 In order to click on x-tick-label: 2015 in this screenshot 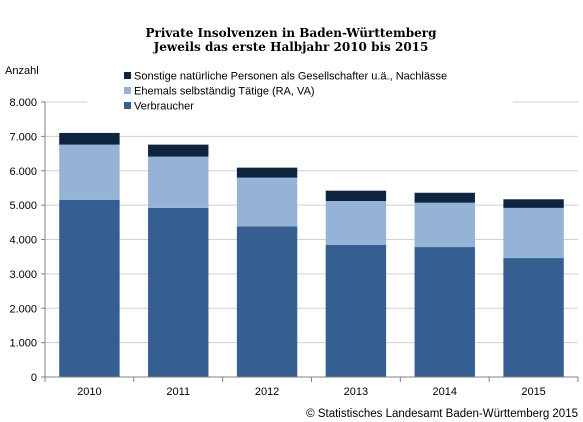, I will do `click(533, 392)`.